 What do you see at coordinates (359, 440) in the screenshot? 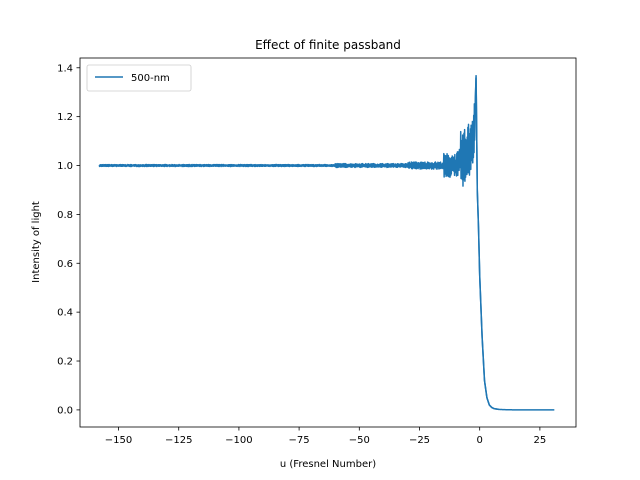
I see `x-tick-label: −50` at bounding box center [359, 440].